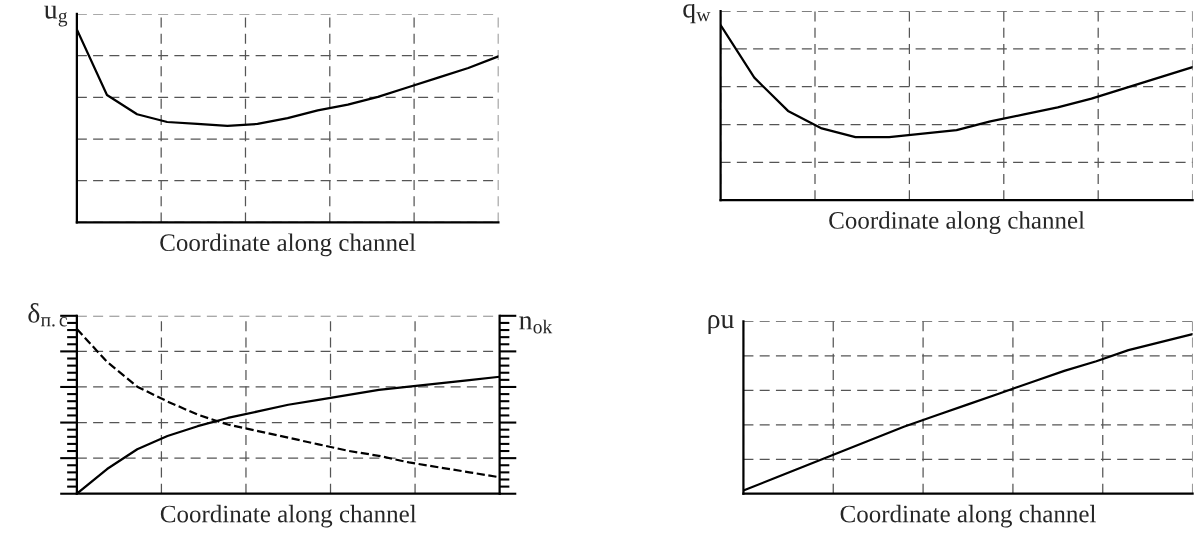 The image size is (1201, 556). What do you see at coordinates (47, 315) in the screenshot?
I see `y-axis-title: δ$_{п.с}$` at bounding box center [47, 315].